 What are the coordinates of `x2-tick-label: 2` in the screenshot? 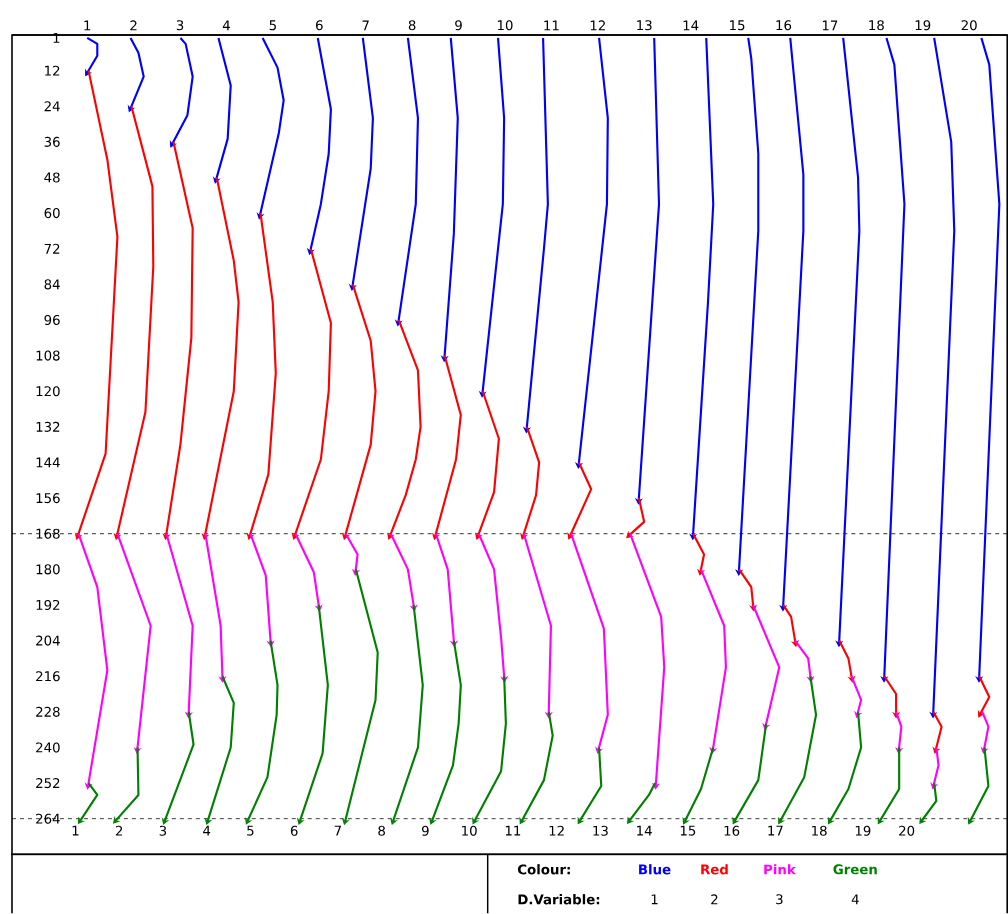 It's located at (133, 25).